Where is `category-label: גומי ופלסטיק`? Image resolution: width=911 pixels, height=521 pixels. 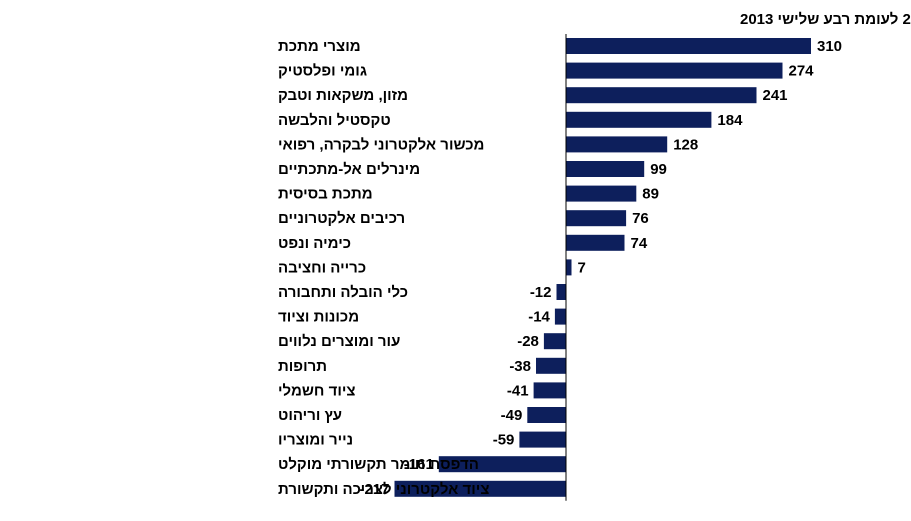 category-label: גומי ופלסטיק is located at coordinates (322, 71).